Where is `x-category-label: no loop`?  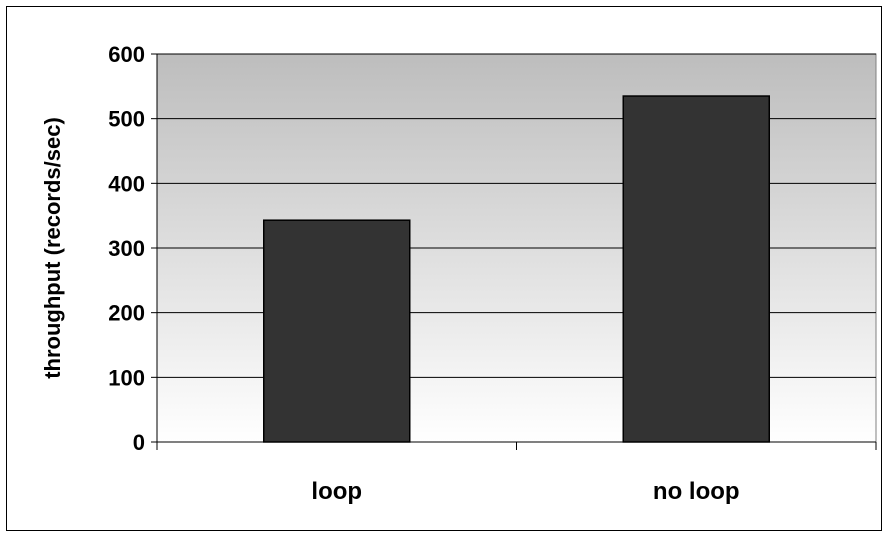
x-category-label: no loop is located at coordinates (696, 491).